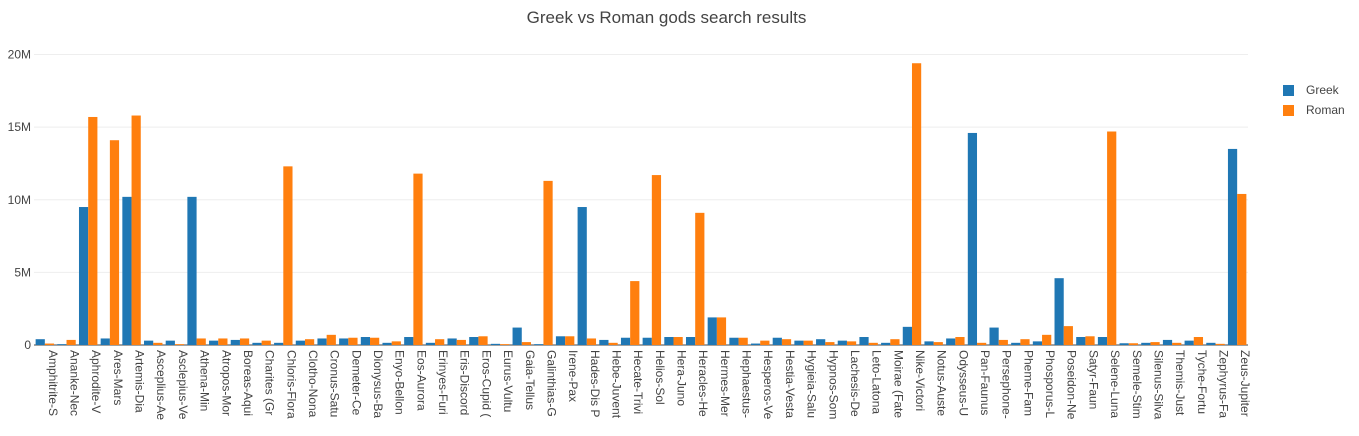 Image resolution: width=1359 pixels, height=436 pixels. What do you see at coordinates (1314, 90) in the screenshot?
I see `legend-item-greek: Greek` at bounding box center [1314, 90].